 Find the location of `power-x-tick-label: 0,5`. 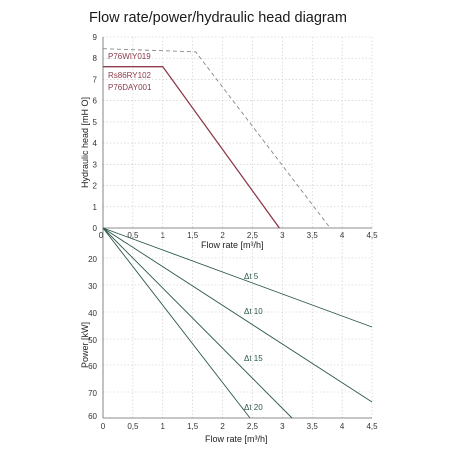

power-x-tick-label: 0,5 is located at coordinates (133, 426).